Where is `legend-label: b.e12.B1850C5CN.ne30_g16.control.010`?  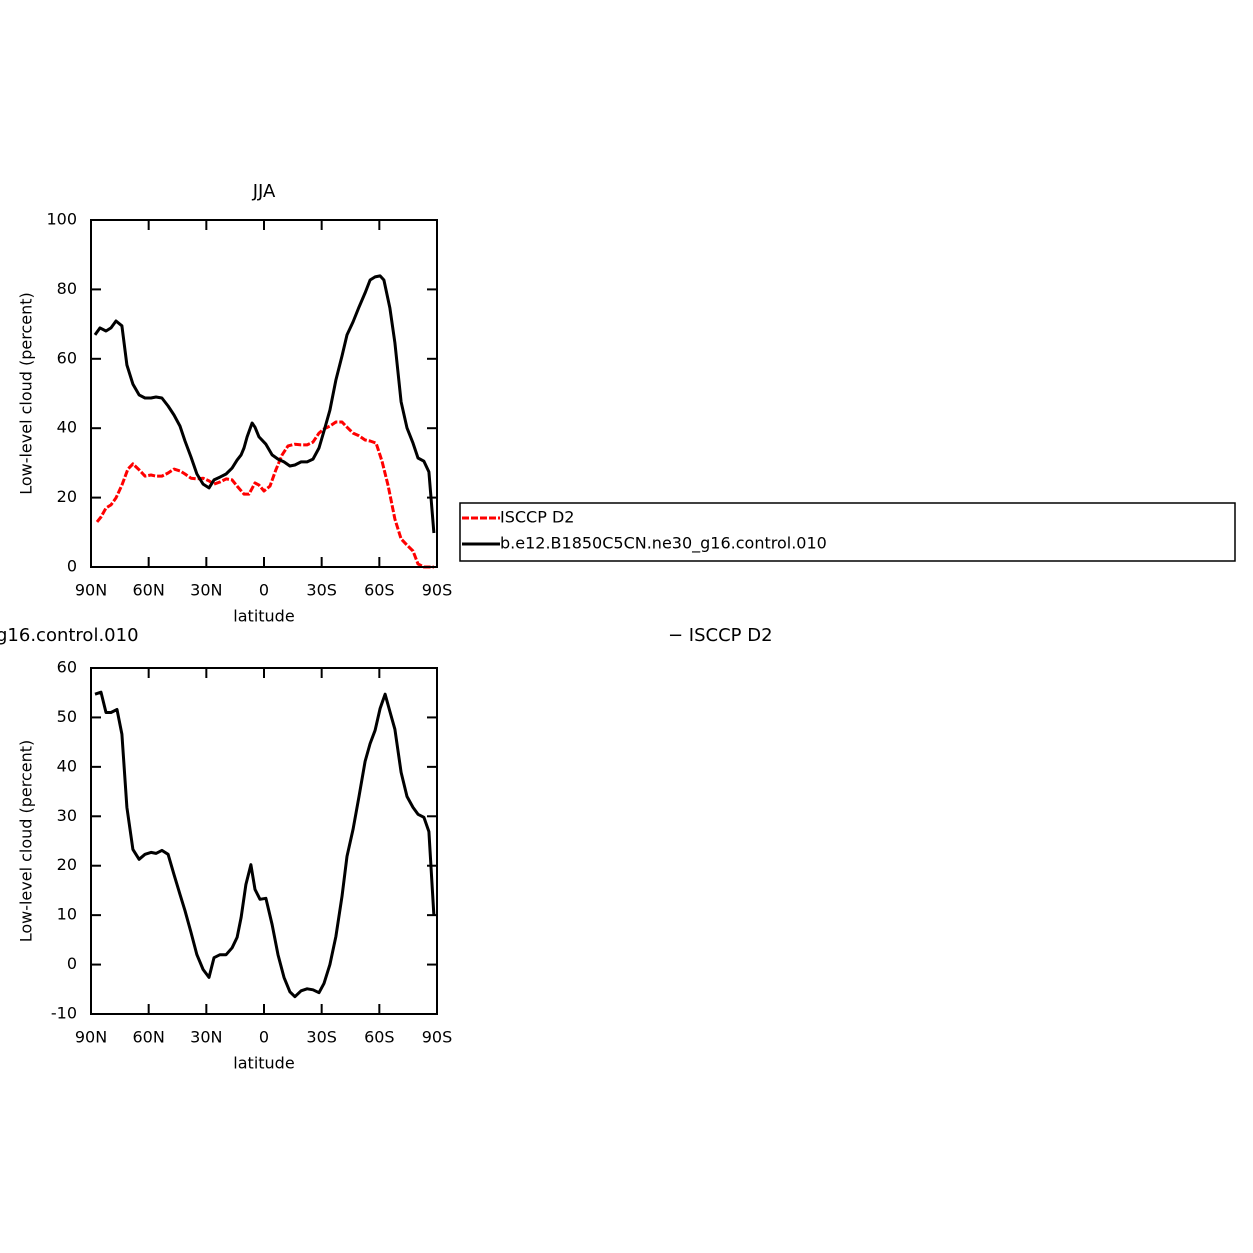 legend-label: b.e12.B1850C5CN.ne30_g16.control.010 is located at coordinates (663, 544).